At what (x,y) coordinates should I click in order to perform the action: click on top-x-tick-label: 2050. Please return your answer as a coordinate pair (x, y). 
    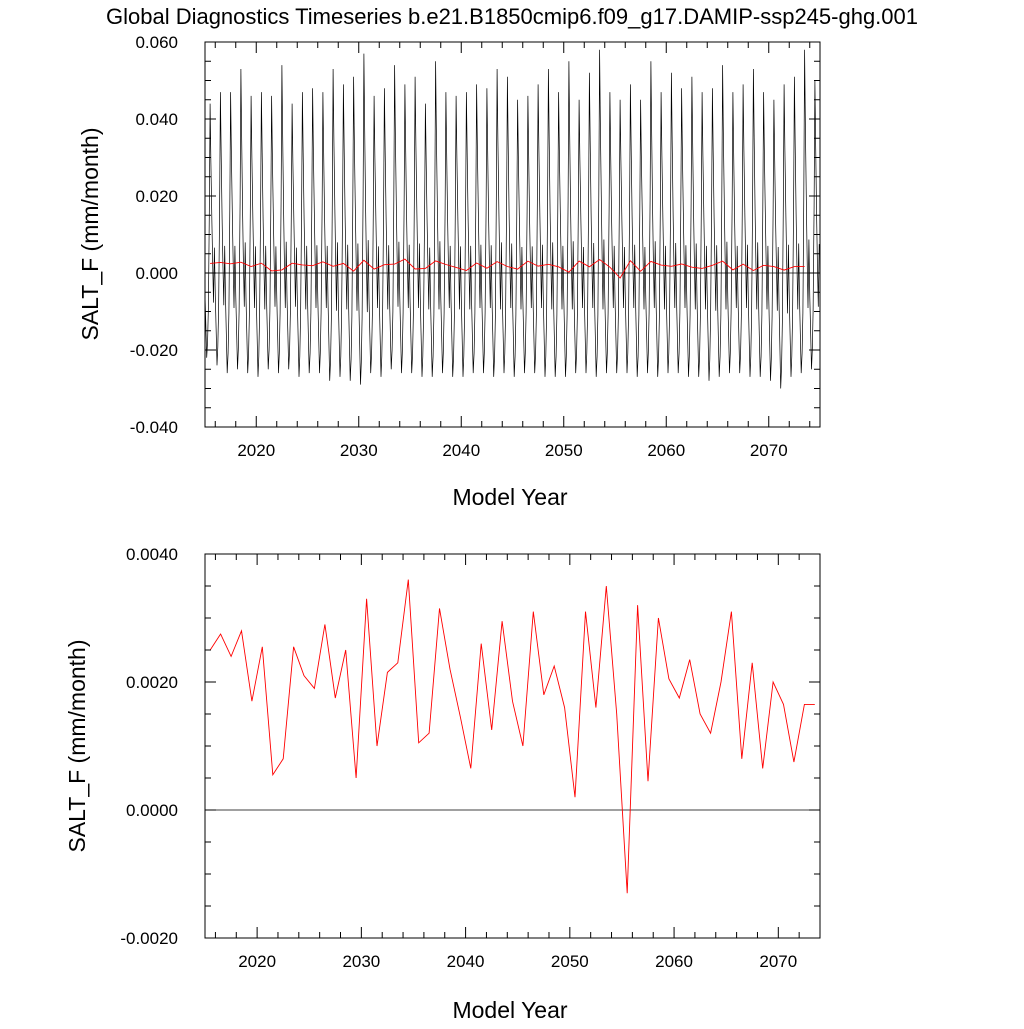
    Looking at the image, I should click on (564, 450).